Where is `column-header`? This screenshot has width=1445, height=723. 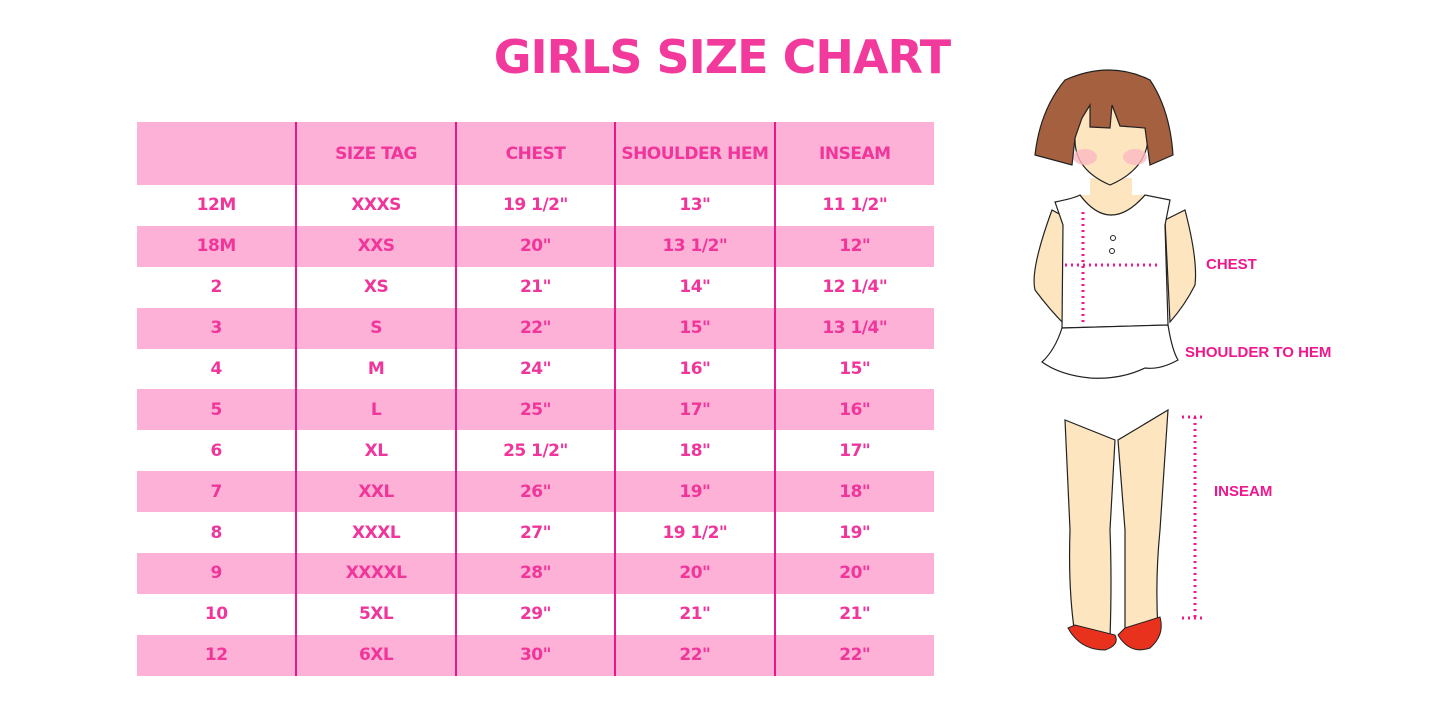 column-header is located at coordinates (217, 153).